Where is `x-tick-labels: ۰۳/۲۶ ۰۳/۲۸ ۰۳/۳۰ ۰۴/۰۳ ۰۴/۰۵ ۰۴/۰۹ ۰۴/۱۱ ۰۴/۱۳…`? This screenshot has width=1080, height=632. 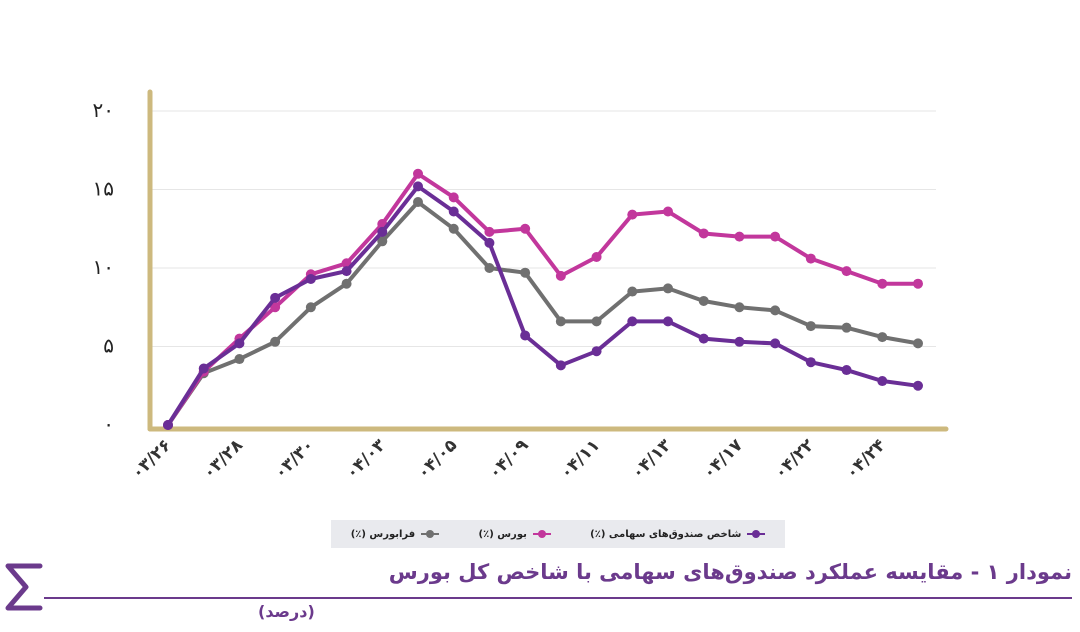 x-tick-labels: ۰۳/۲۶ ۰۳/۲۸ ۰۳/۳۰ ۰۴/۰۳ ۰۴/۰۵ ۰۴/۰۹ ۰۴/۱۱ ۰۴/۱۳… is located at coordinates (509, 459).